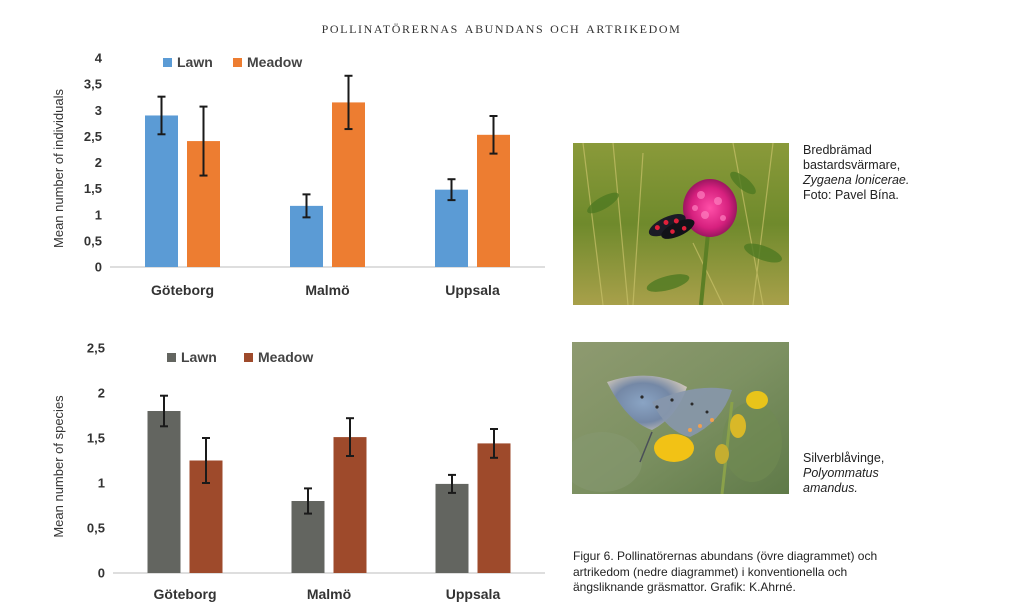 This screenshot has width=1030, height=608. I want to click on moth-photo, so click(681, 224).